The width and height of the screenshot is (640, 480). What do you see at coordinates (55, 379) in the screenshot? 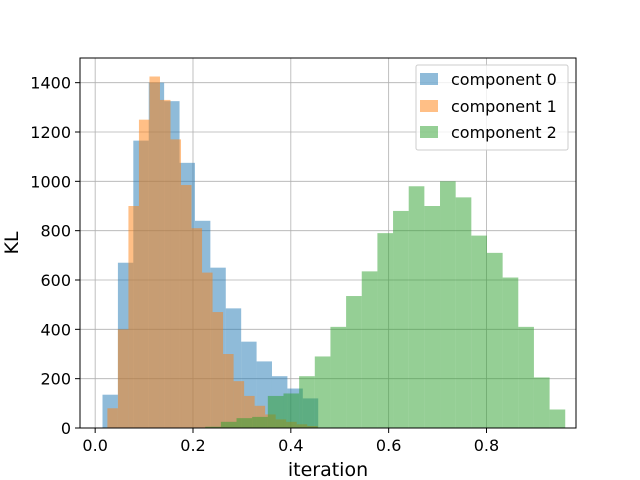
I see `y-tick-label-1: 200` at bounding box center [55, 379].